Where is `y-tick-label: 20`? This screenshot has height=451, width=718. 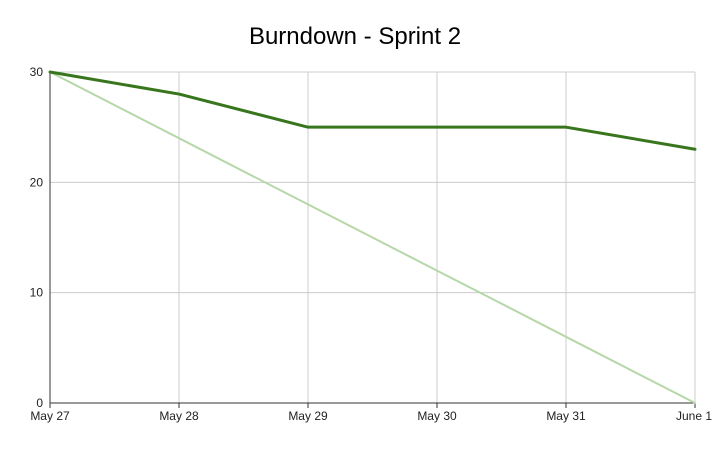 y-tick-label: 20 is located at coordinates (37, 182).